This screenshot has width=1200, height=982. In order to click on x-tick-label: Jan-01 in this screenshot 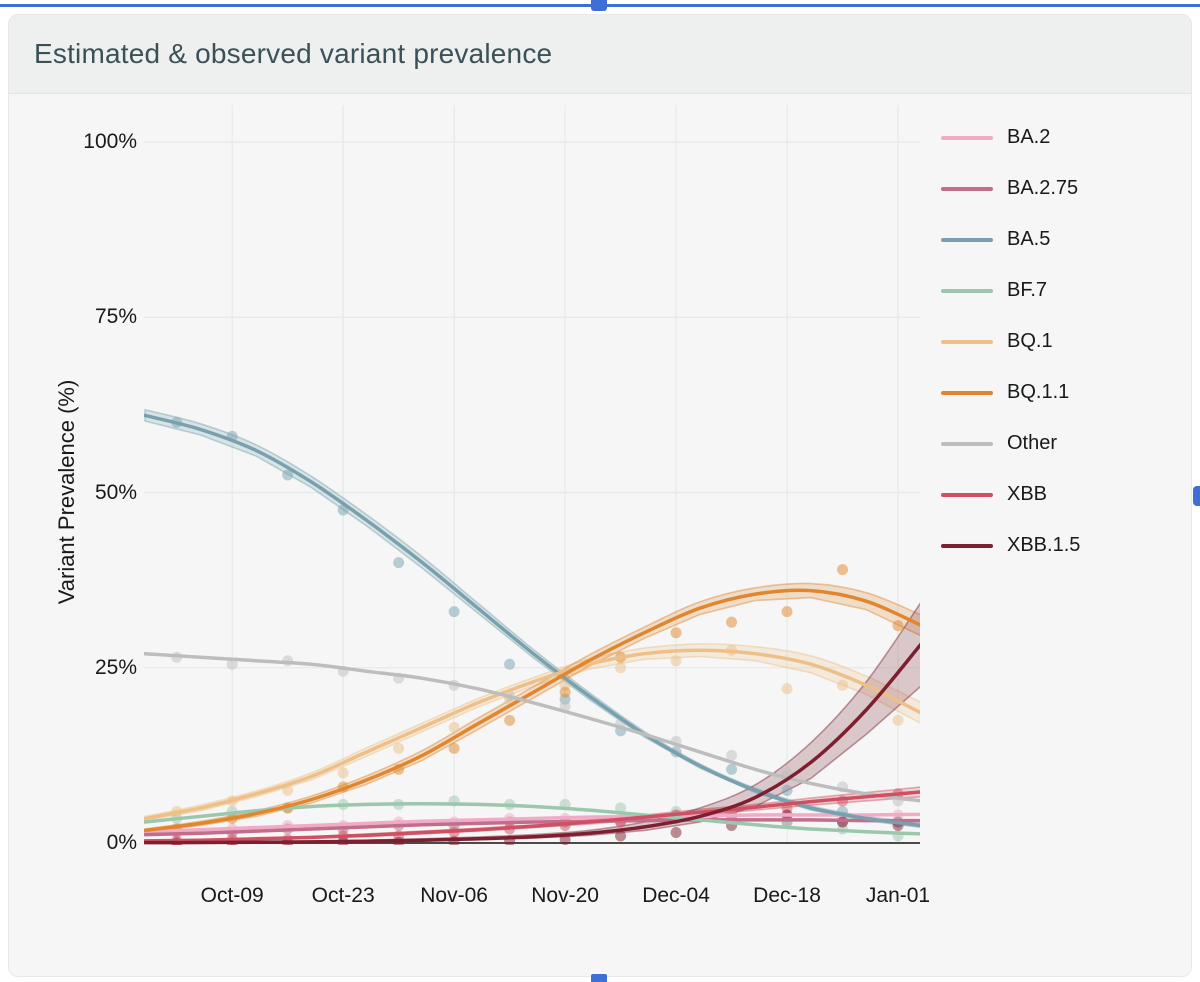, I will do `click(898, 895)`.